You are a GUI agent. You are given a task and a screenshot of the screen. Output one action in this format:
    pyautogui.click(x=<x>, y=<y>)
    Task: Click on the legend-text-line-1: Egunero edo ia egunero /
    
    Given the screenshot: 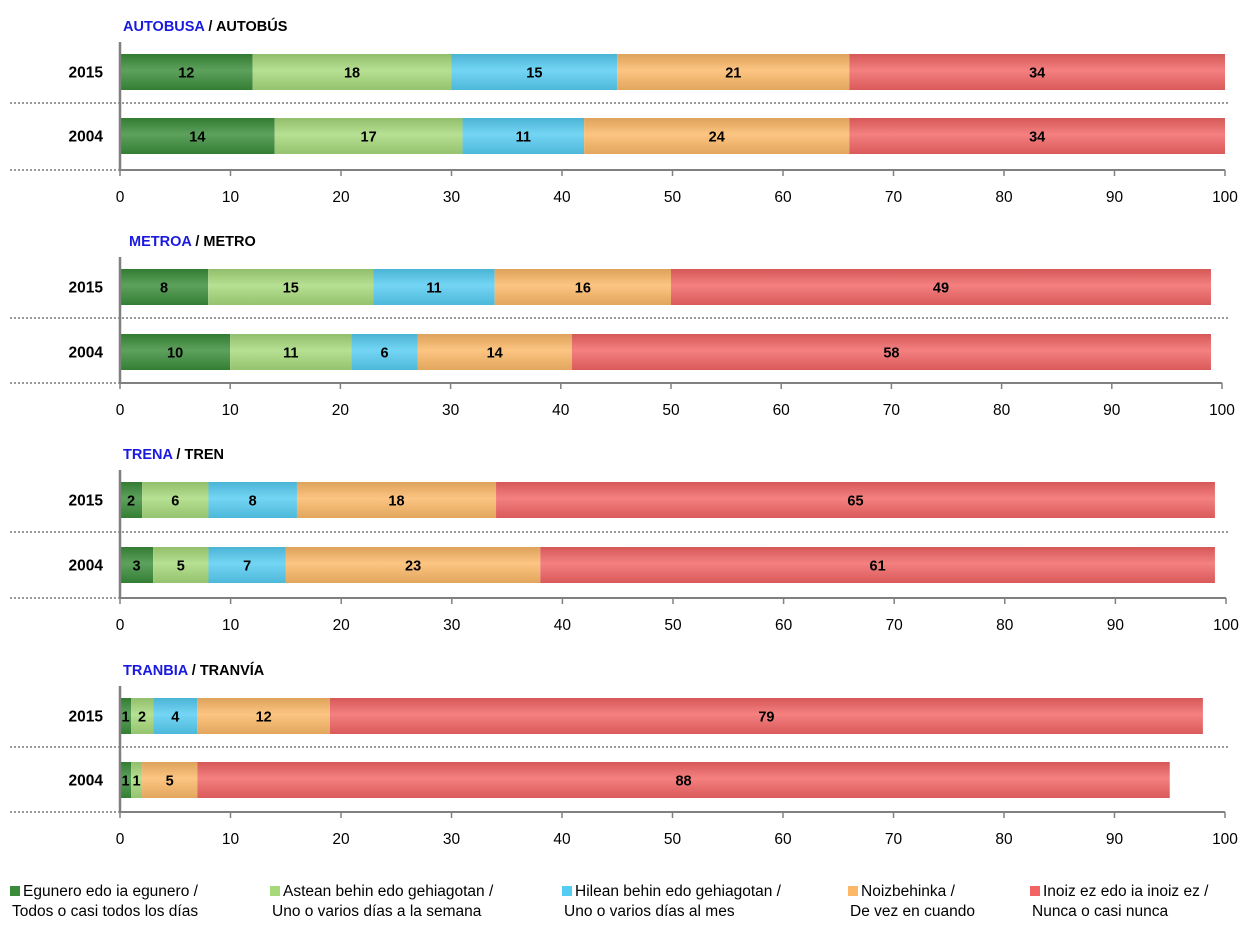 What is the action you would take?
    pyautogui.click(x=110, y=891)
    